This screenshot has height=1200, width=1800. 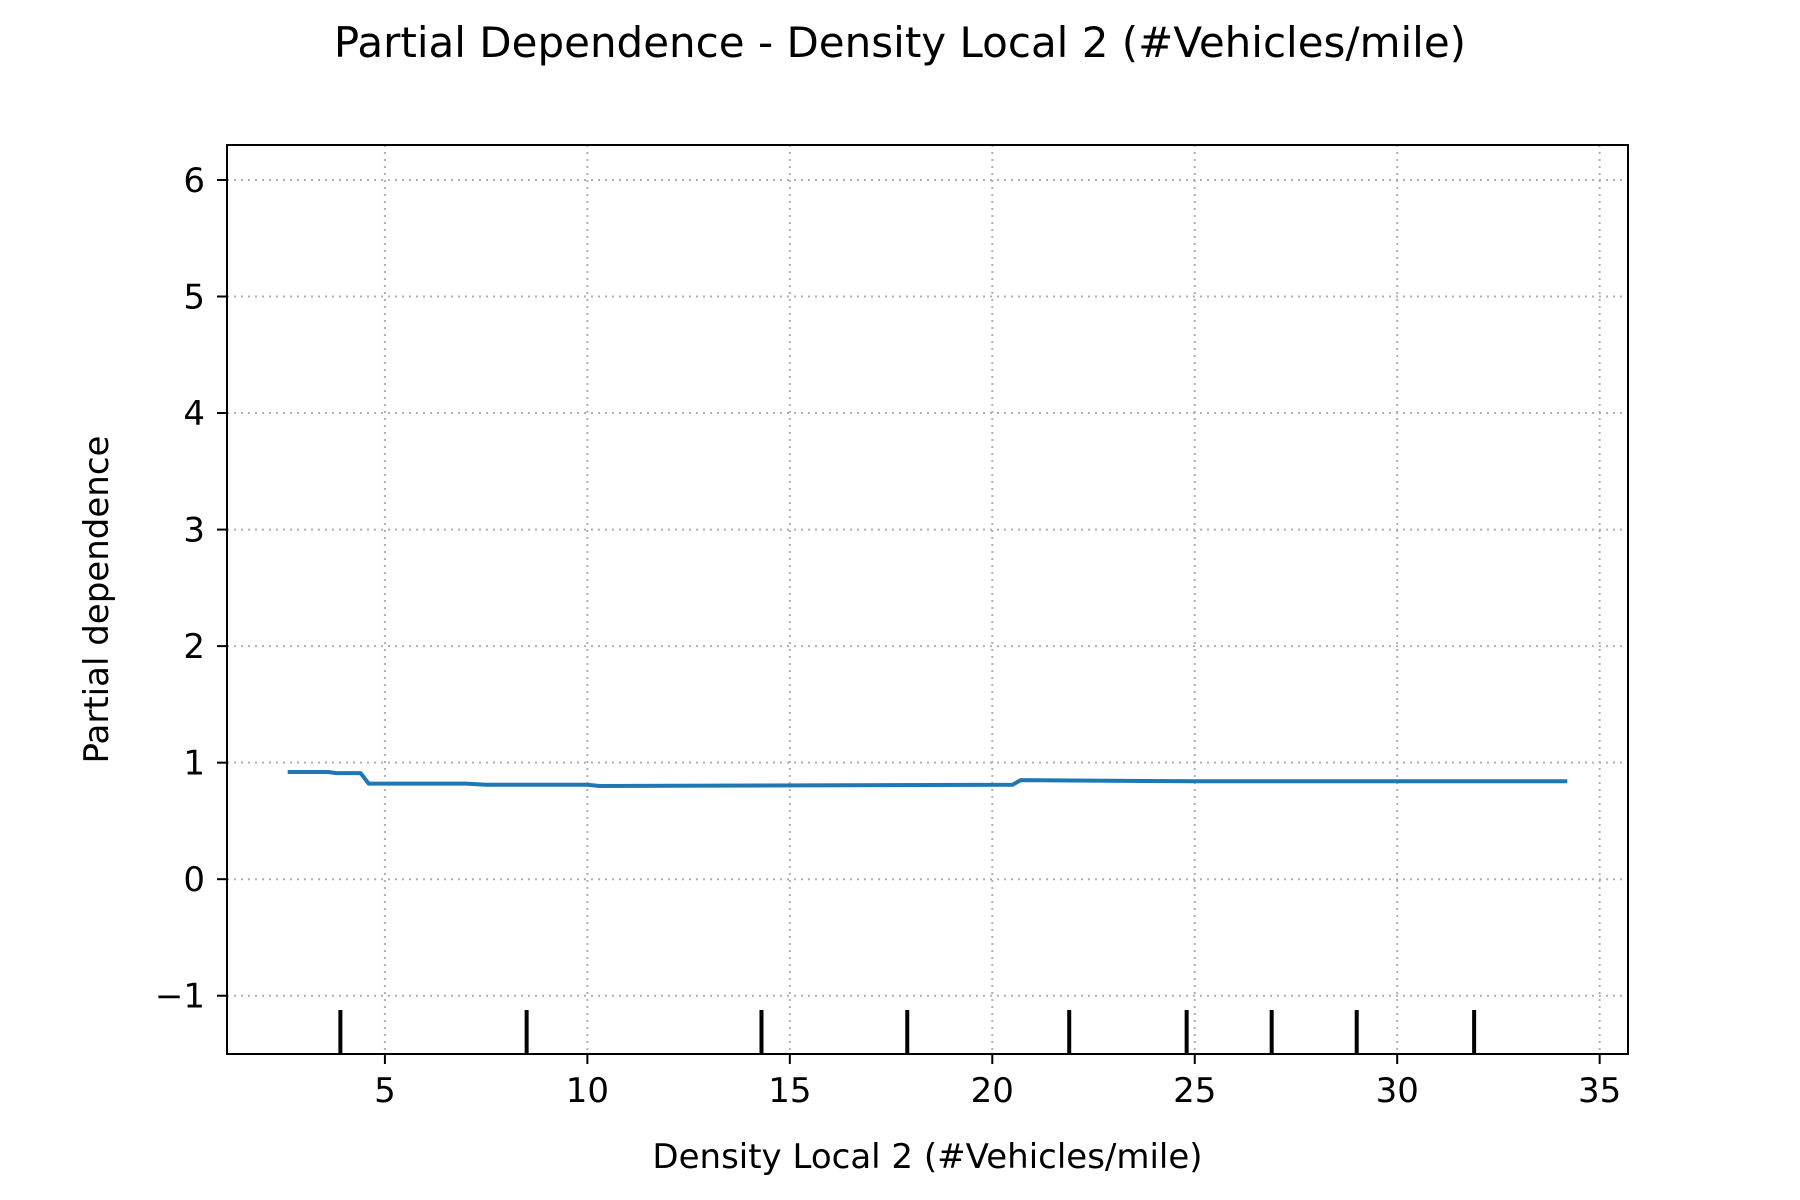 I want to click on y-tick-label: 6, so click(x=194, y=181).